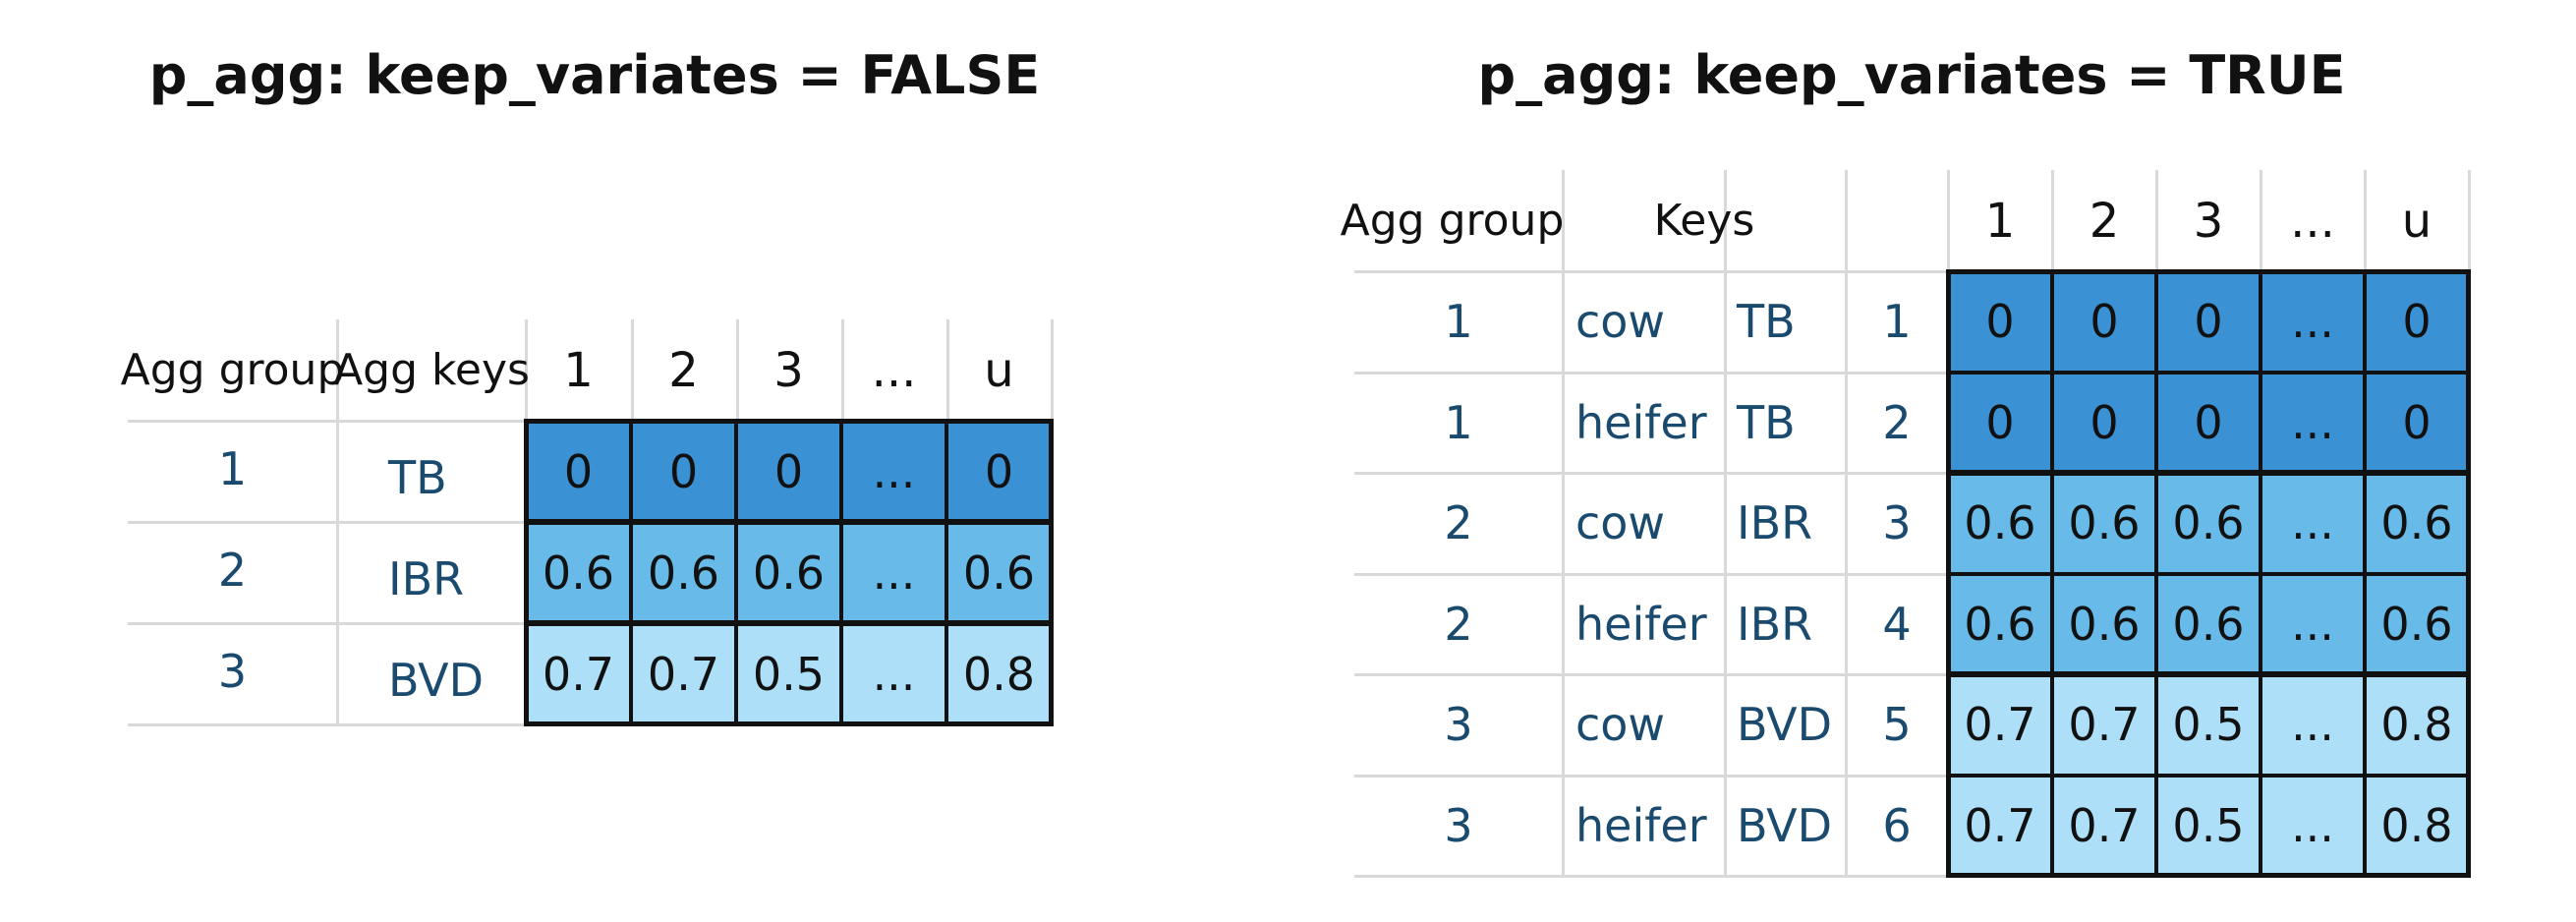 The width and height of the screenshot is (2576, 922). What do you see at coordinates (437, 680) in the screenshot?
I see `row-agg-key: BVD` at bounding box center [437, 680].